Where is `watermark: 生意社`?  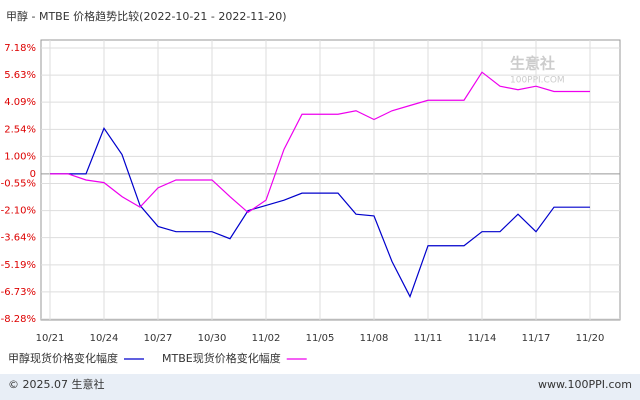
watermark: 生意社 is located at coordinates (532, 64).